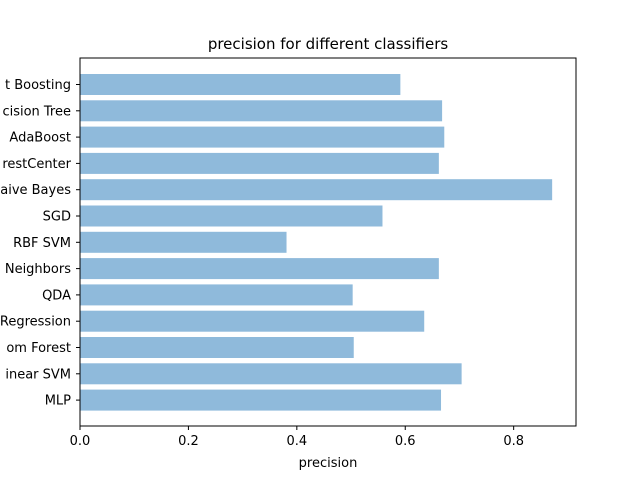 The height and width of the screenshot is (480, 640). Describe the element at coordinates (188, 441) in the screenshot. I see `x-tick-label: 0.2` at that location.